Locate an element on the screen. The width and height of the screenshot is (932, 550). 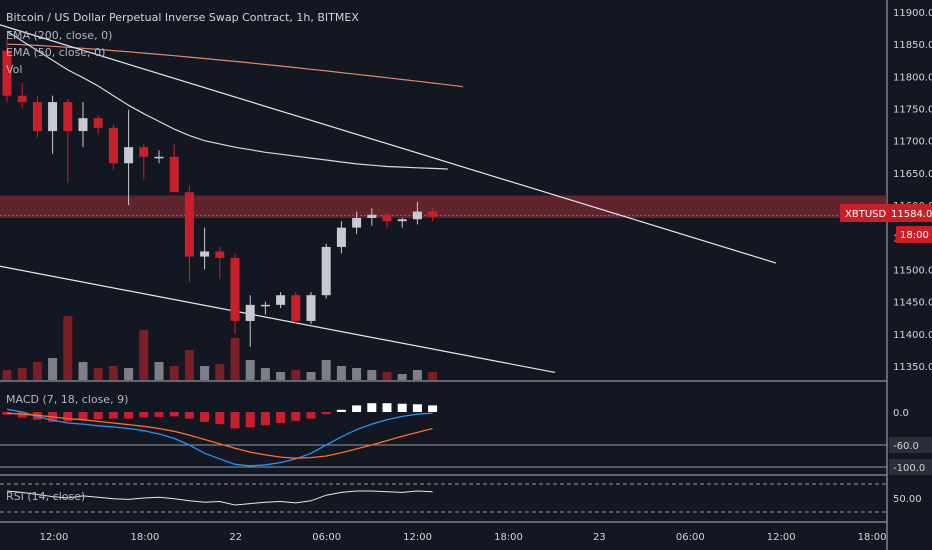
macd-axis-tick: -100.0 is located at coordinates (909, 468).